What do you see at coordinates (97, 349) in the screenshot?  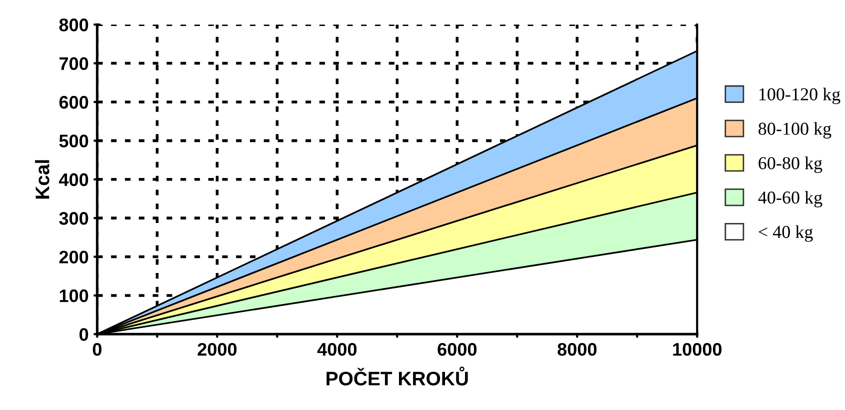 I see `x-tick-label: 0` at bounding box center [97, 349].